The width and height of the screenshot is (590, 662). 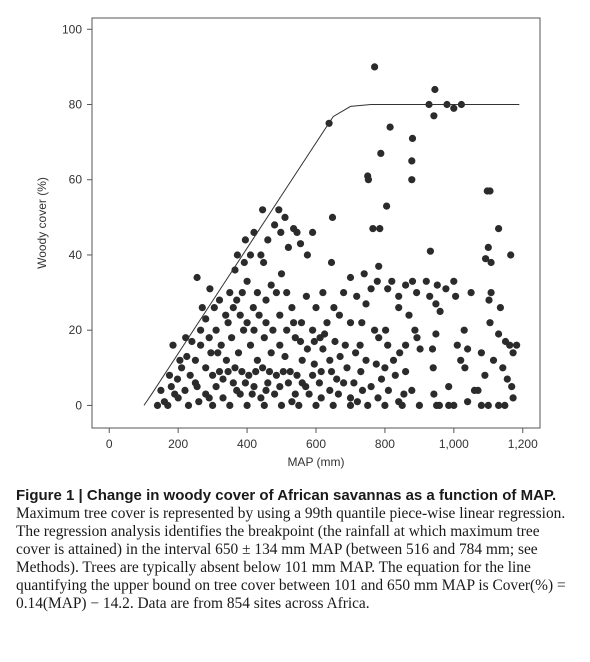 What do you see at coordinates (523, 444) in the screenshot?
I see `x-tick-label: 1,200` at bounding box center [523, 444].